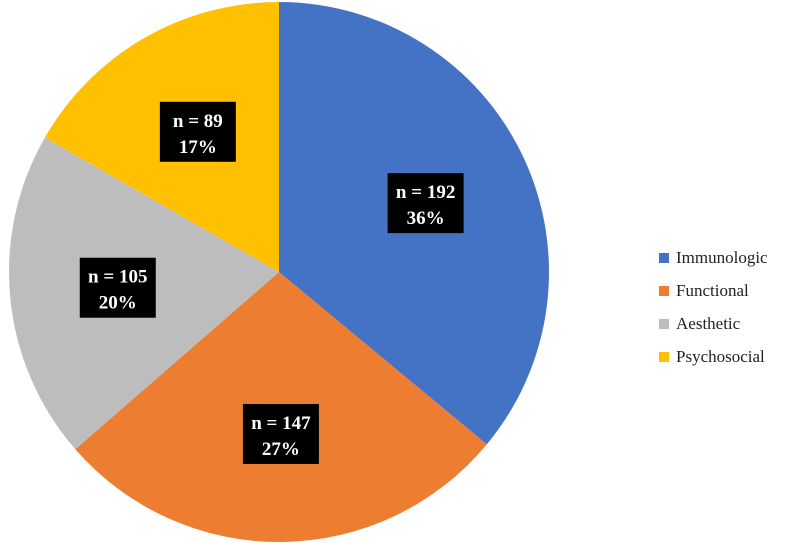 Image resolution: width=800 pixels, height=543 pixels. Describe the element at coordinates (425, 192) in the screenshot. I see `data-label-count: n = 192` at that location.